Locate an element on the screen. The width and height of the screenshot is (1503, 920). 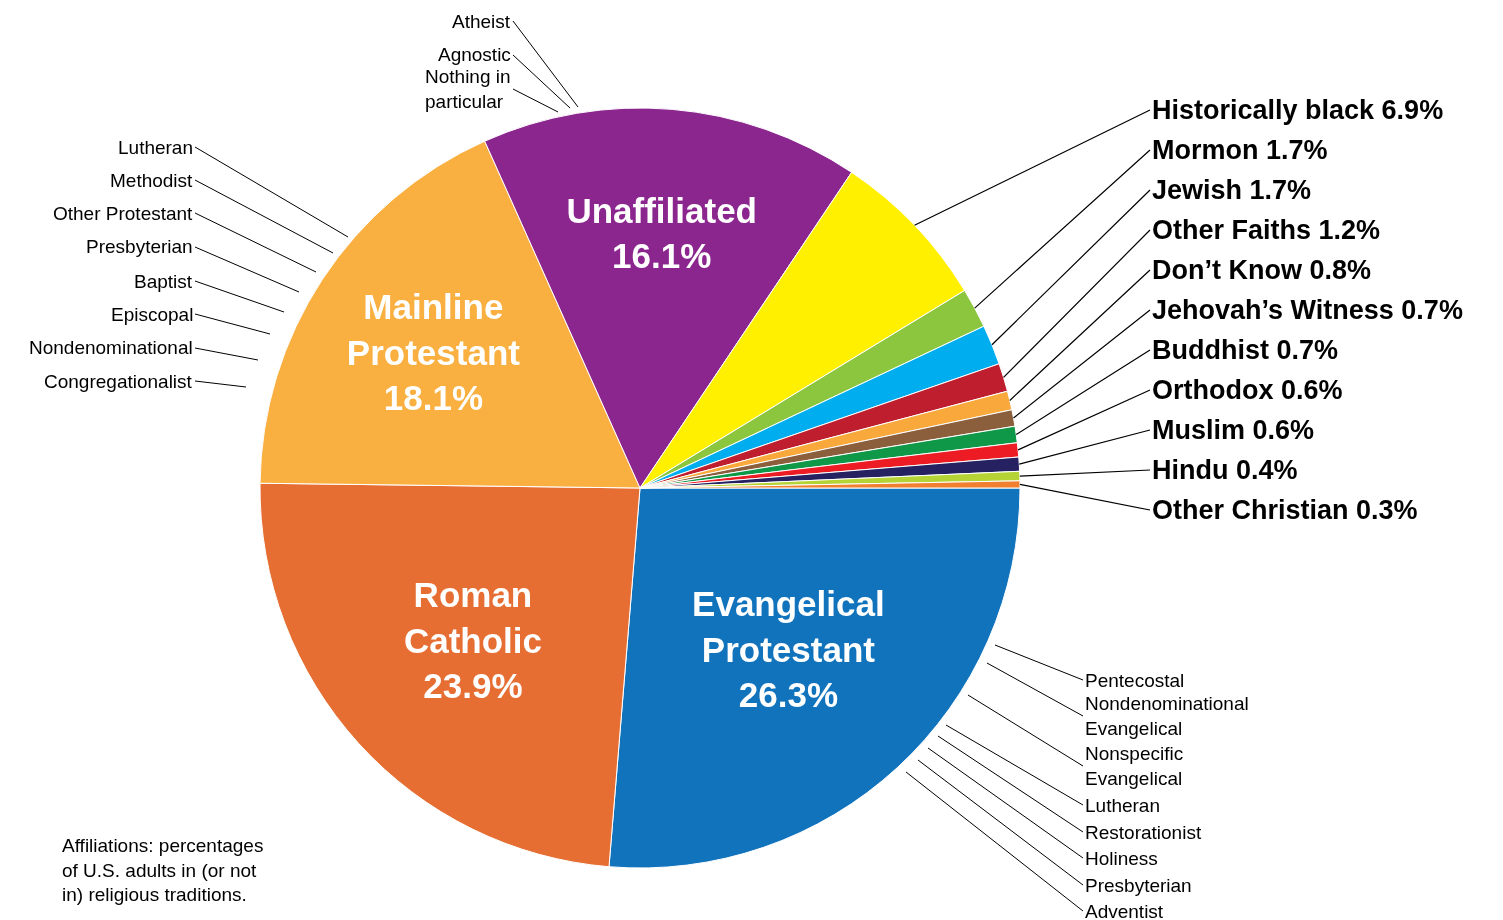
slice-label: Orthodox 0.6% is located at coordinates (1247, 390).